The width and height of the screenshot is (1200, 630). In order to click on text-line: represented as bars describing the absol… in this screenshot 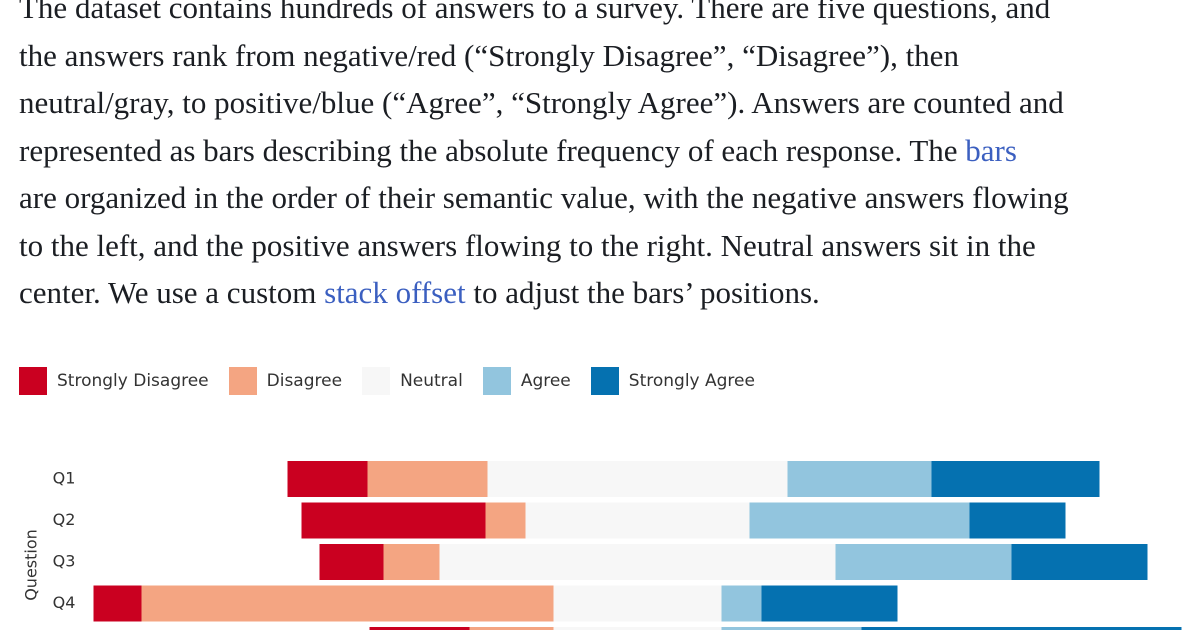, I will do `click(609, 151)`.